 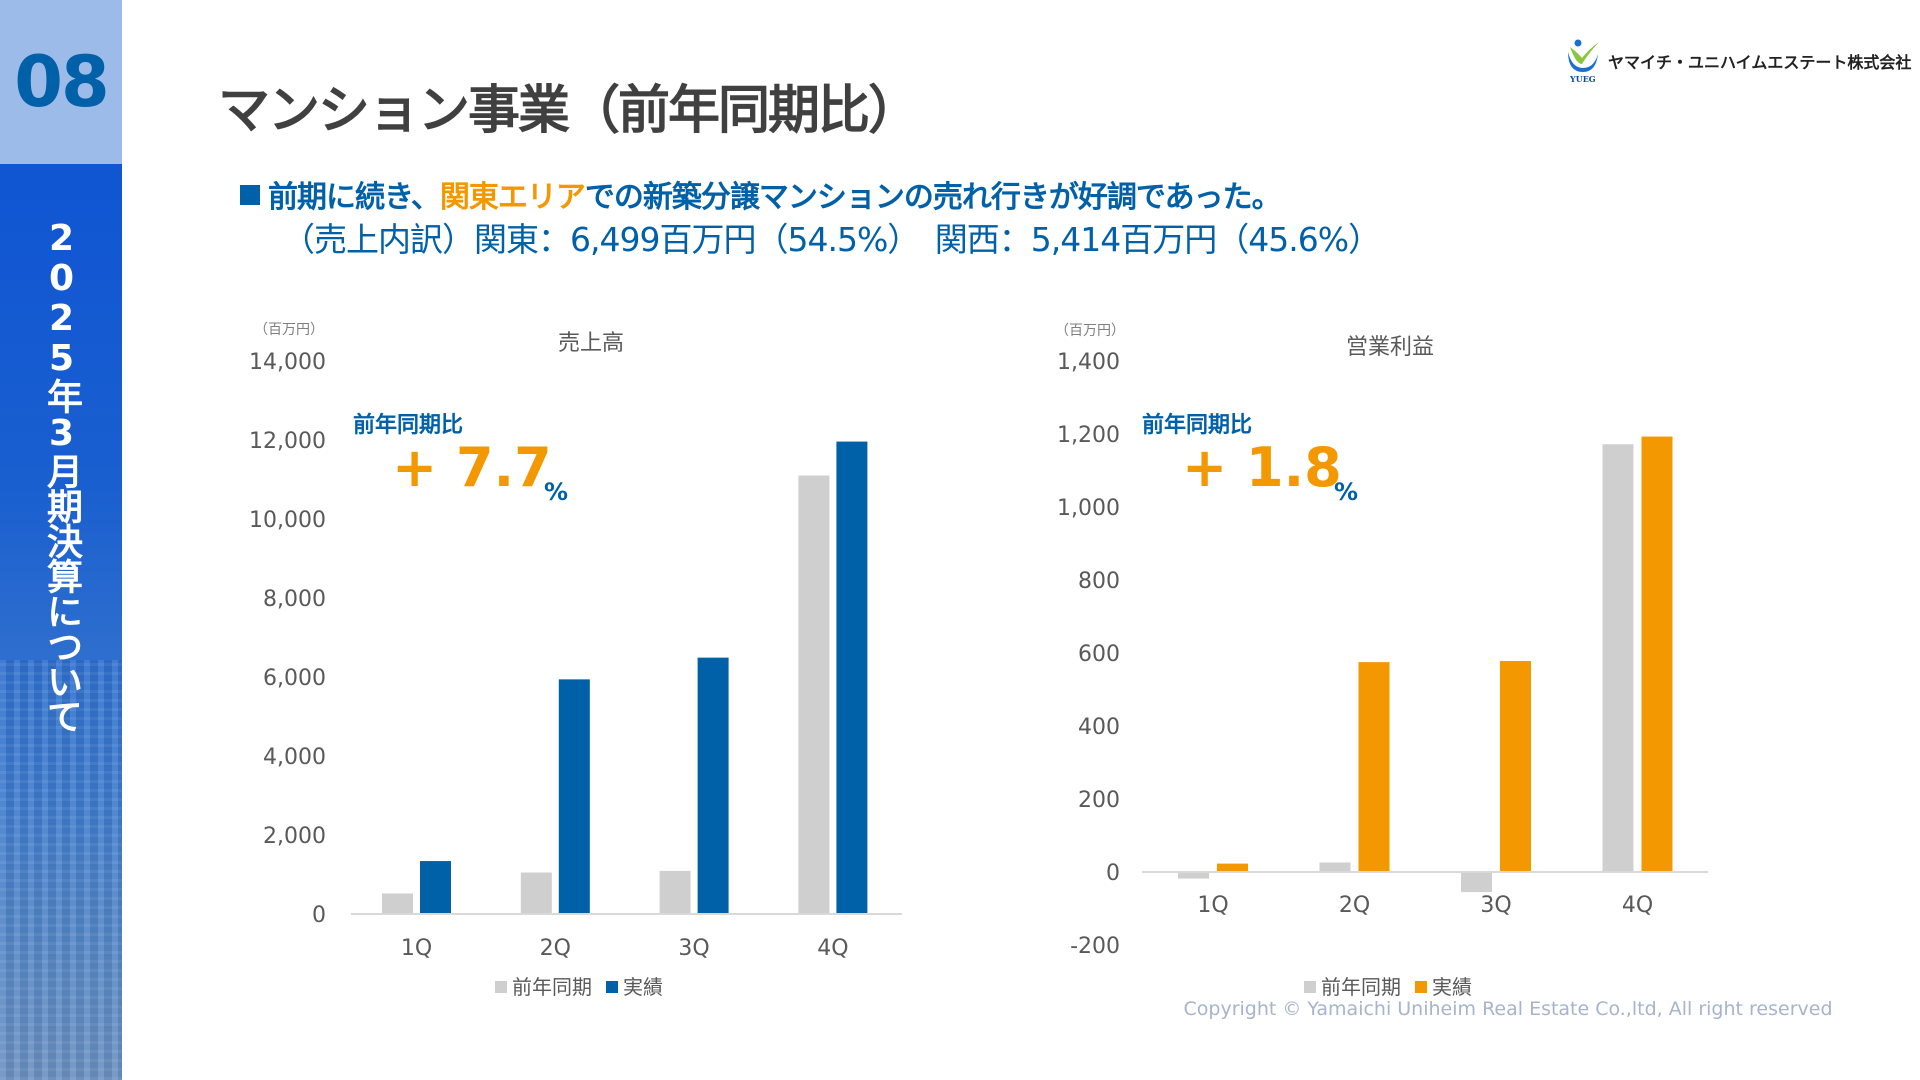 What do you see at coordinates (287, 520) in the screenshot?
I see `y-tick-label: 10,000` at bounding box center [287, 520].